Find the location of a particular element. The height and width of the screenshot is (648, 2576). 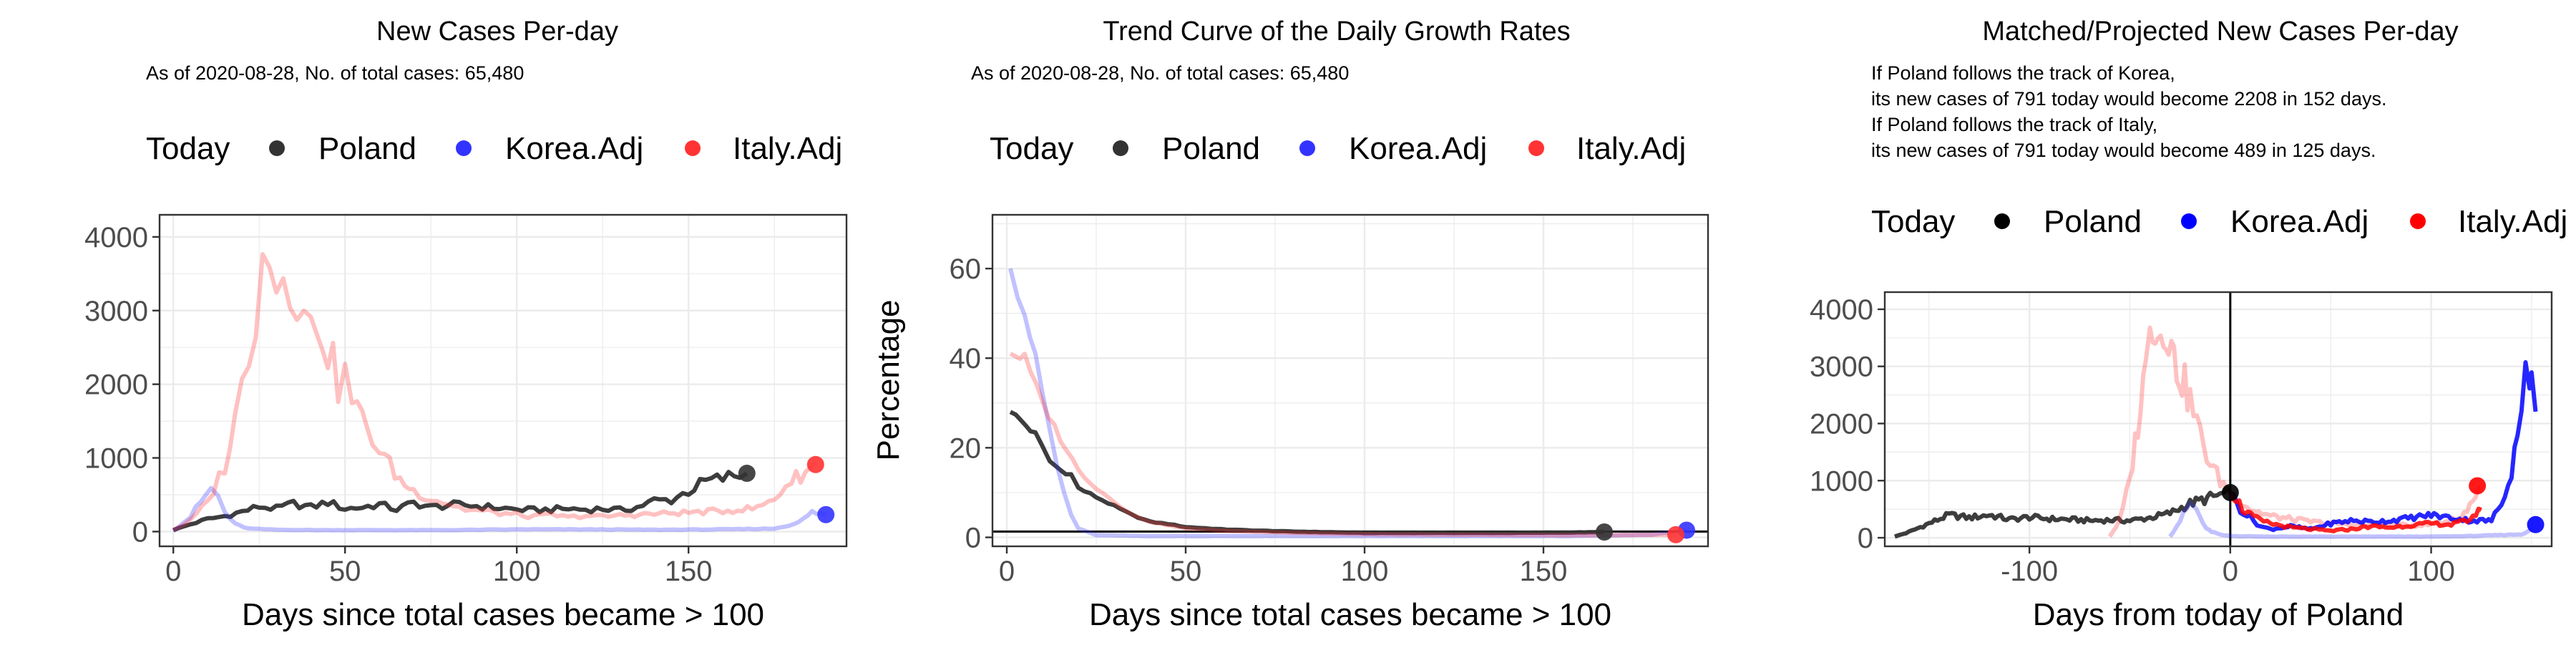

y-tick-label: 20 is located at coordinates (966, 448).